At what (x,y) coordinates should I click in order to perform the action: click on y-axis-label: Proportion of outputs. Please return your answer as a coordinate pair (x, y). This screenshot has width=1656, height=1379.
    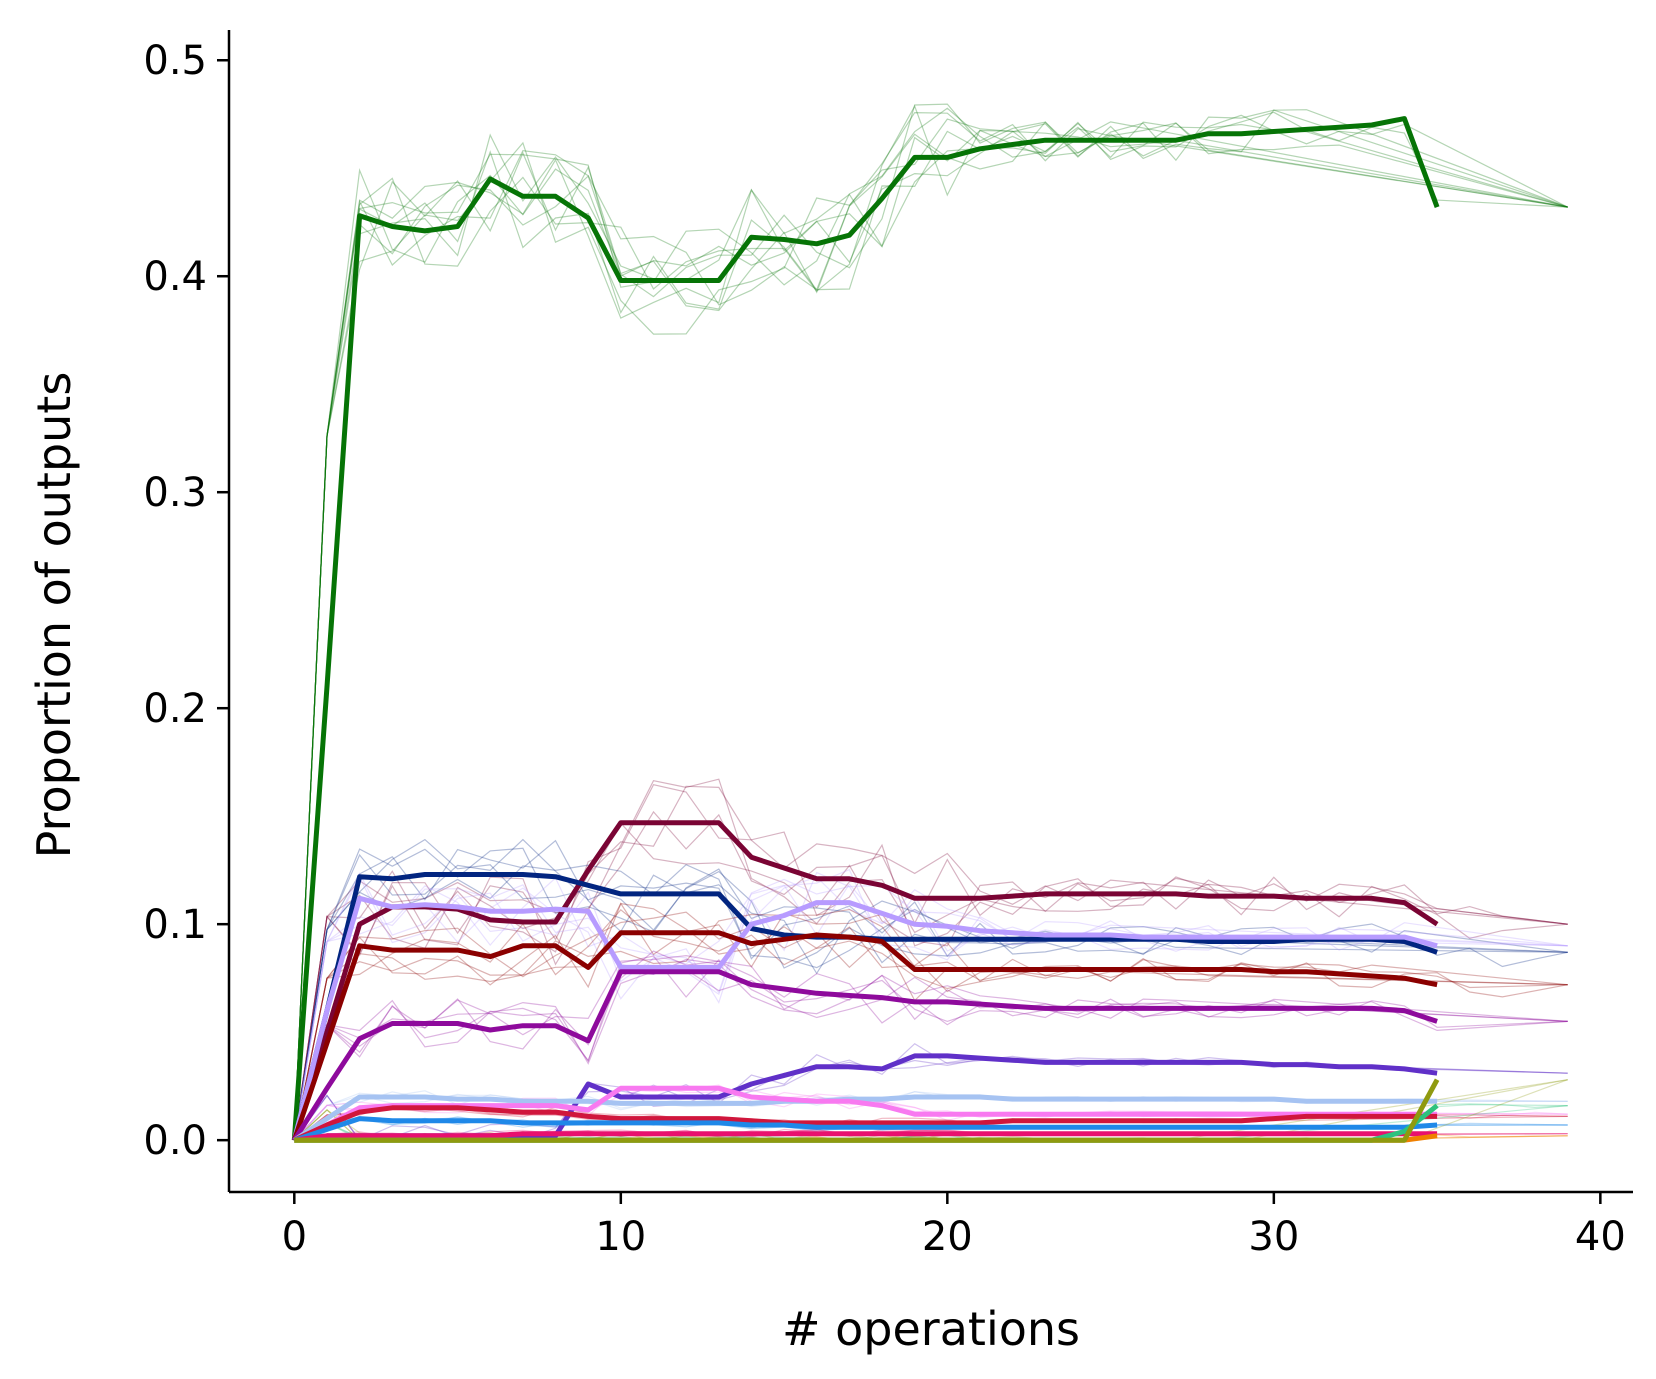
    Looking at the image, I should click on (54, 615).